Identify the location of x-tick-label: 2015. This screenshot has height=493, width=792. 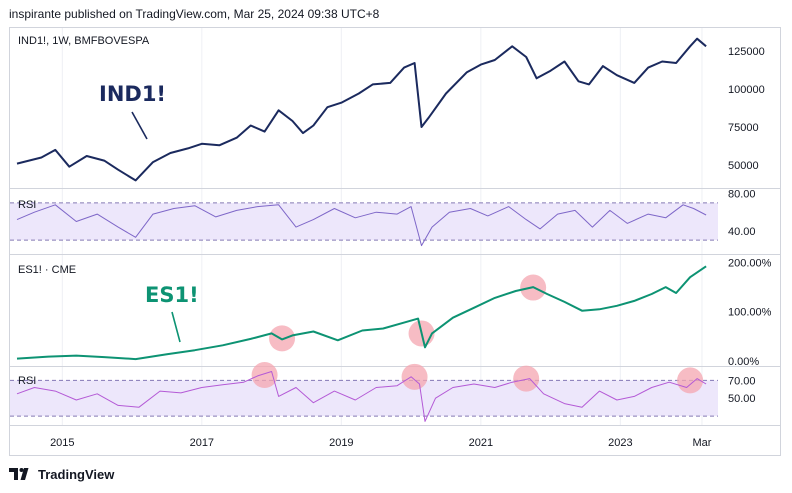
(62, 443).